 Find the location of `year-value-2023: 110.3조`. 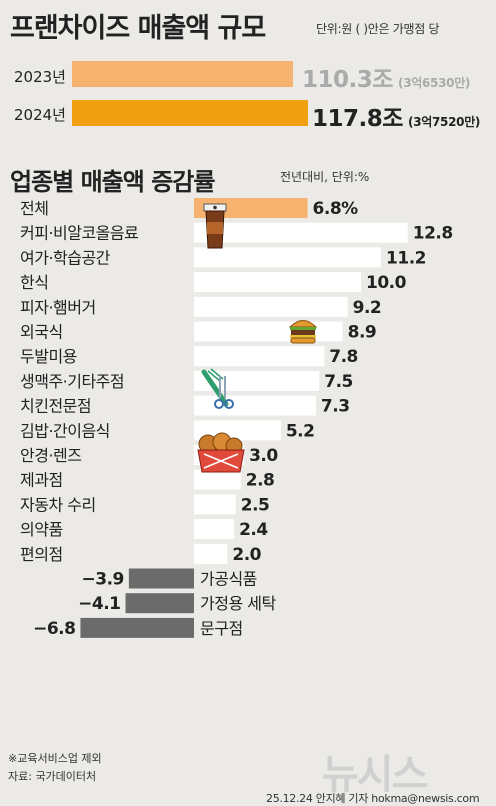

year-value-2023: 110.3조 is located at coordinates (347, 80).